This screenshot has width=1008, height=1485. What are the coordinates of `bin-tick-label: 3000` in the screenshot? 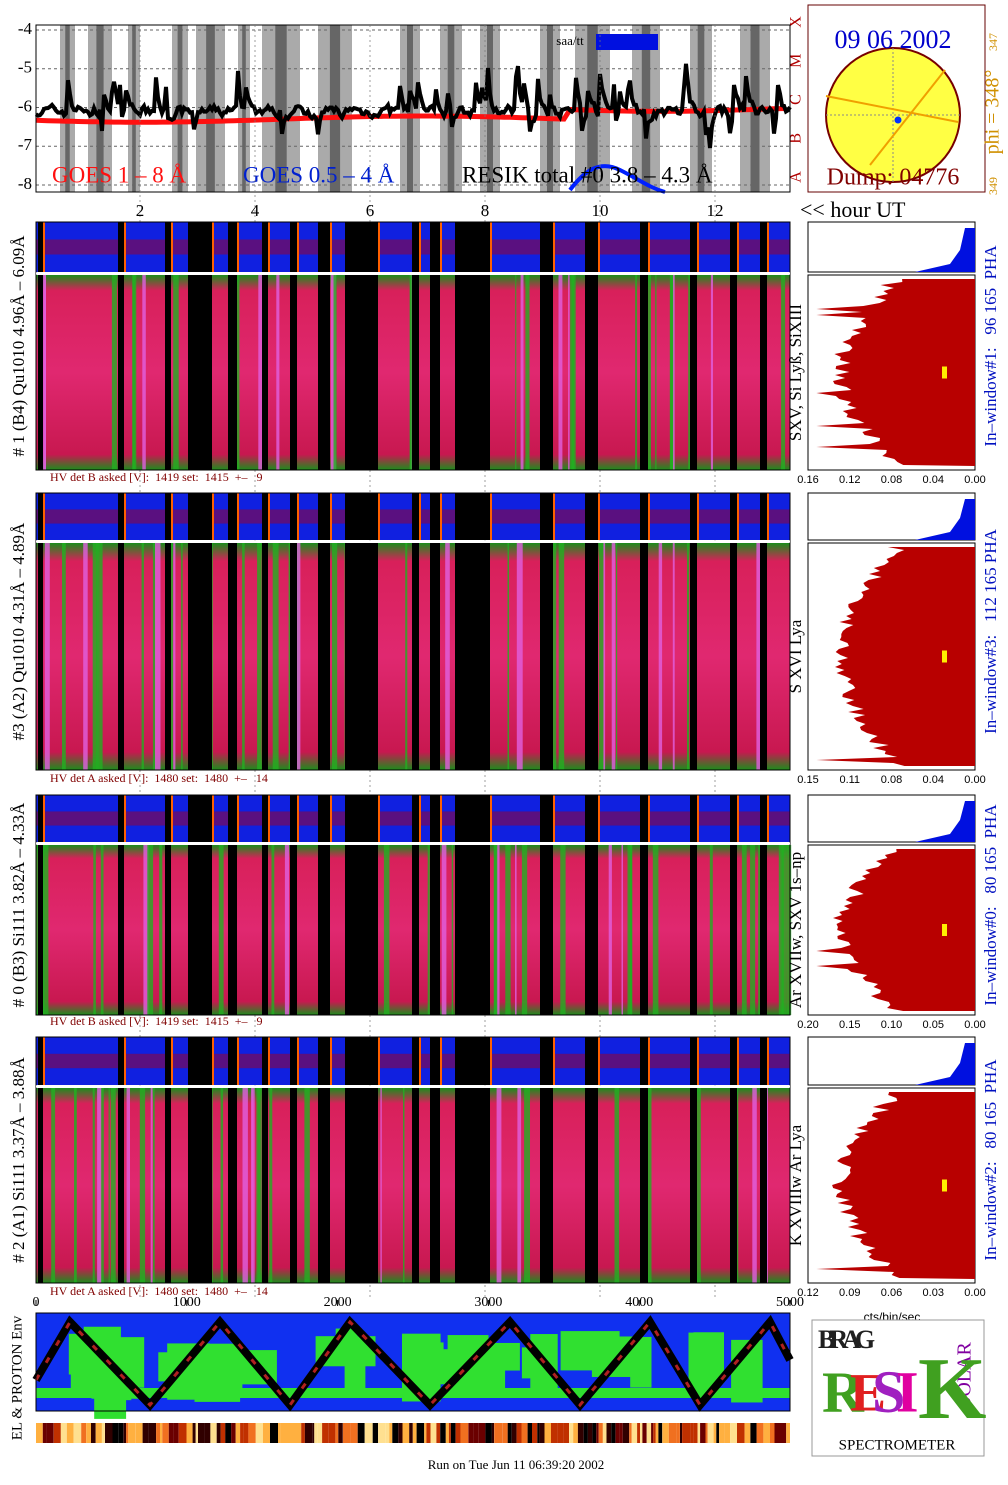 It's located at (488, 1302).